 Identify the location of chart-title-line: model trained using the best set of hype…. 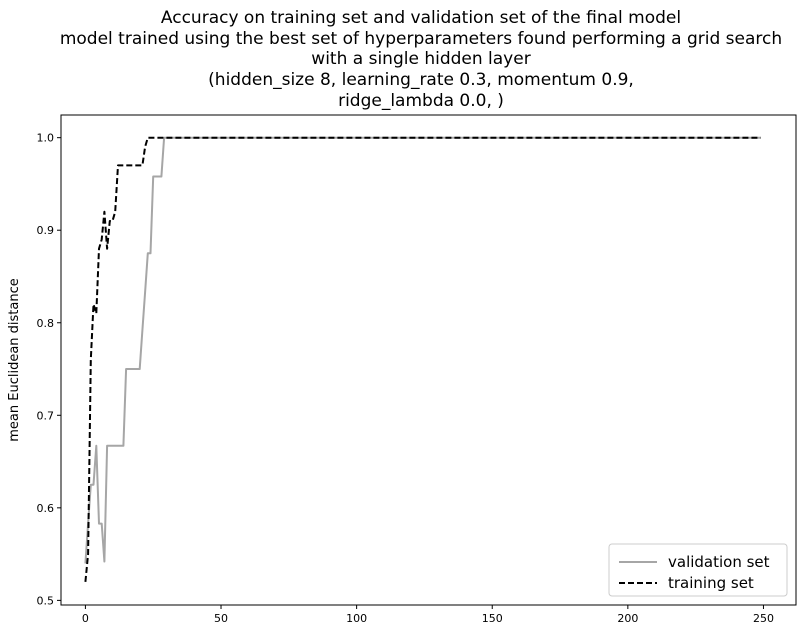
(421, 39).